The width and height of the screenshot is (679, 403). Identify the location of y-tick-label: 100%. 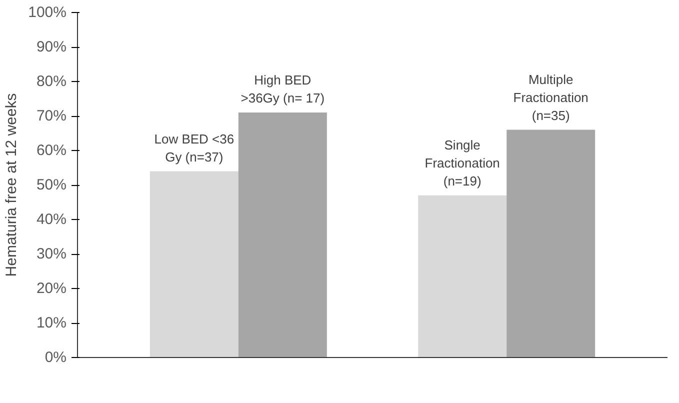
(47, 12).